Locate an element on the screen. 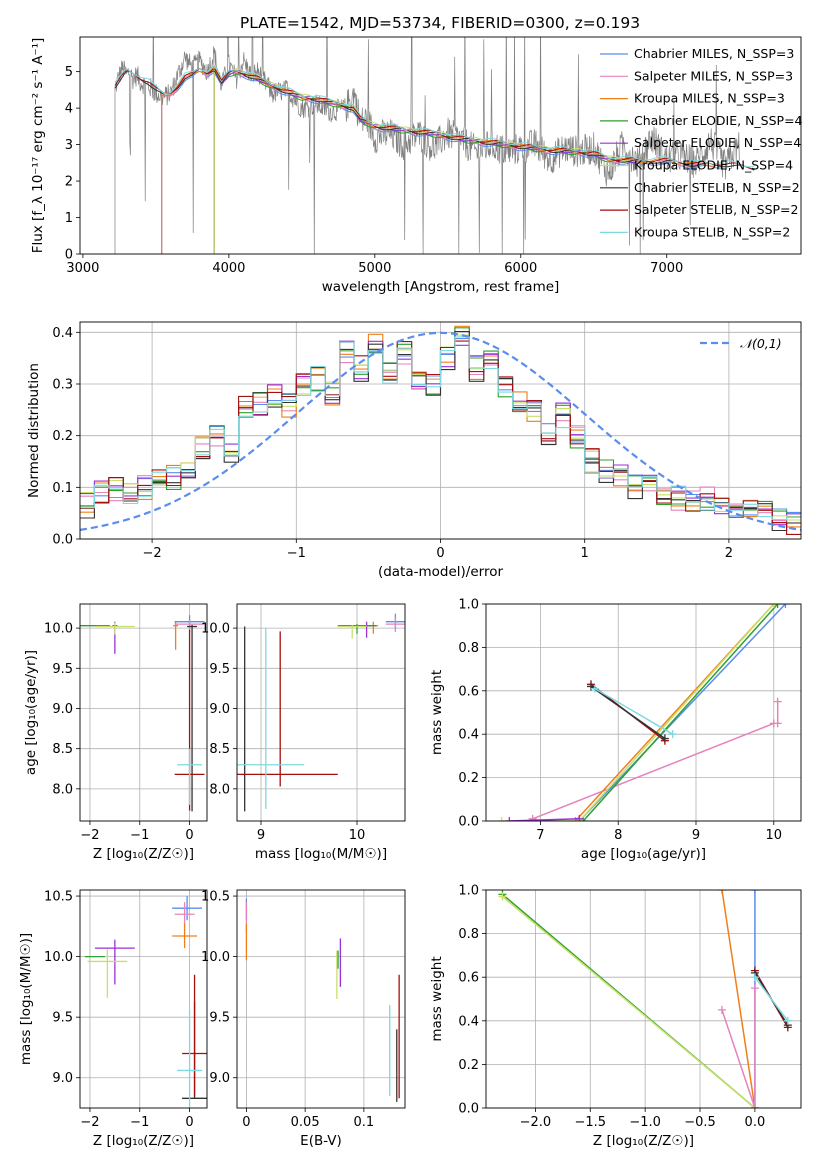  x-tick-label: 8 is located at coordinates (618, 835).